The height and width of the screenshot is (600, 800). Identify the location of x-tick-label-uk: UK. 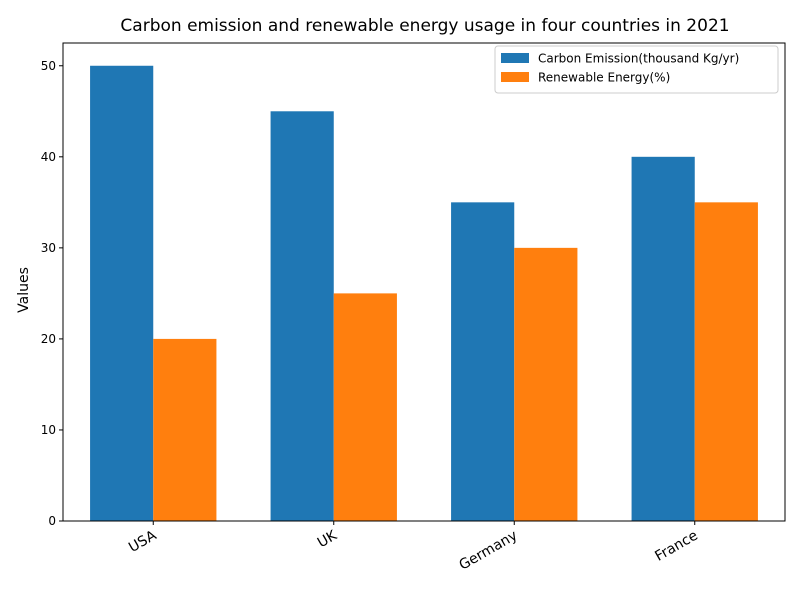
(328, 539).